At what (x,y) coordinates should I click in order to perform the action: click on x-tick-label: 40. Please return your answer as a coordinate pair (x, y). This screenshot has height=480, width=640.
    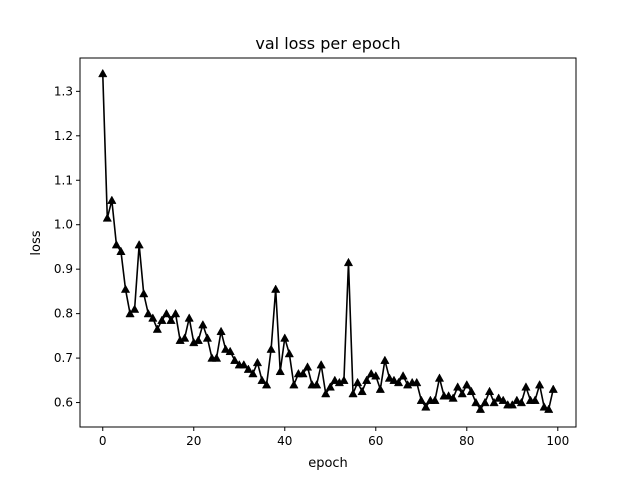
    Looking at the image, I should click on (284, 441).